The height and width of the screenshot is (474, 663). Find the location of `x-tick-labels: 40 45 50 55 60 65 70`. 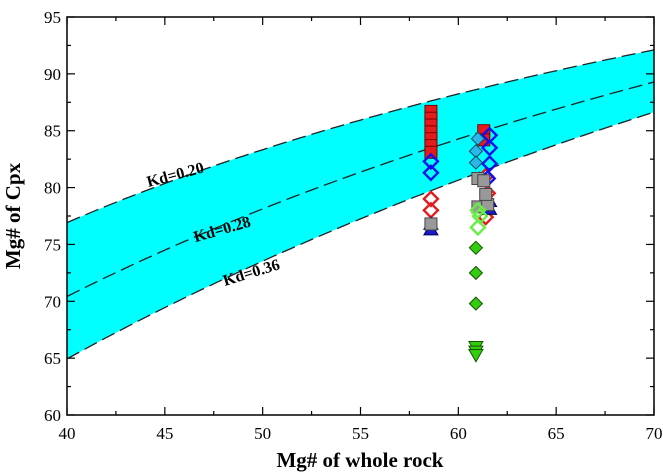

x-tick-labels: 40 45 50 55 60 65 70 is located at coordinates (361, 433).